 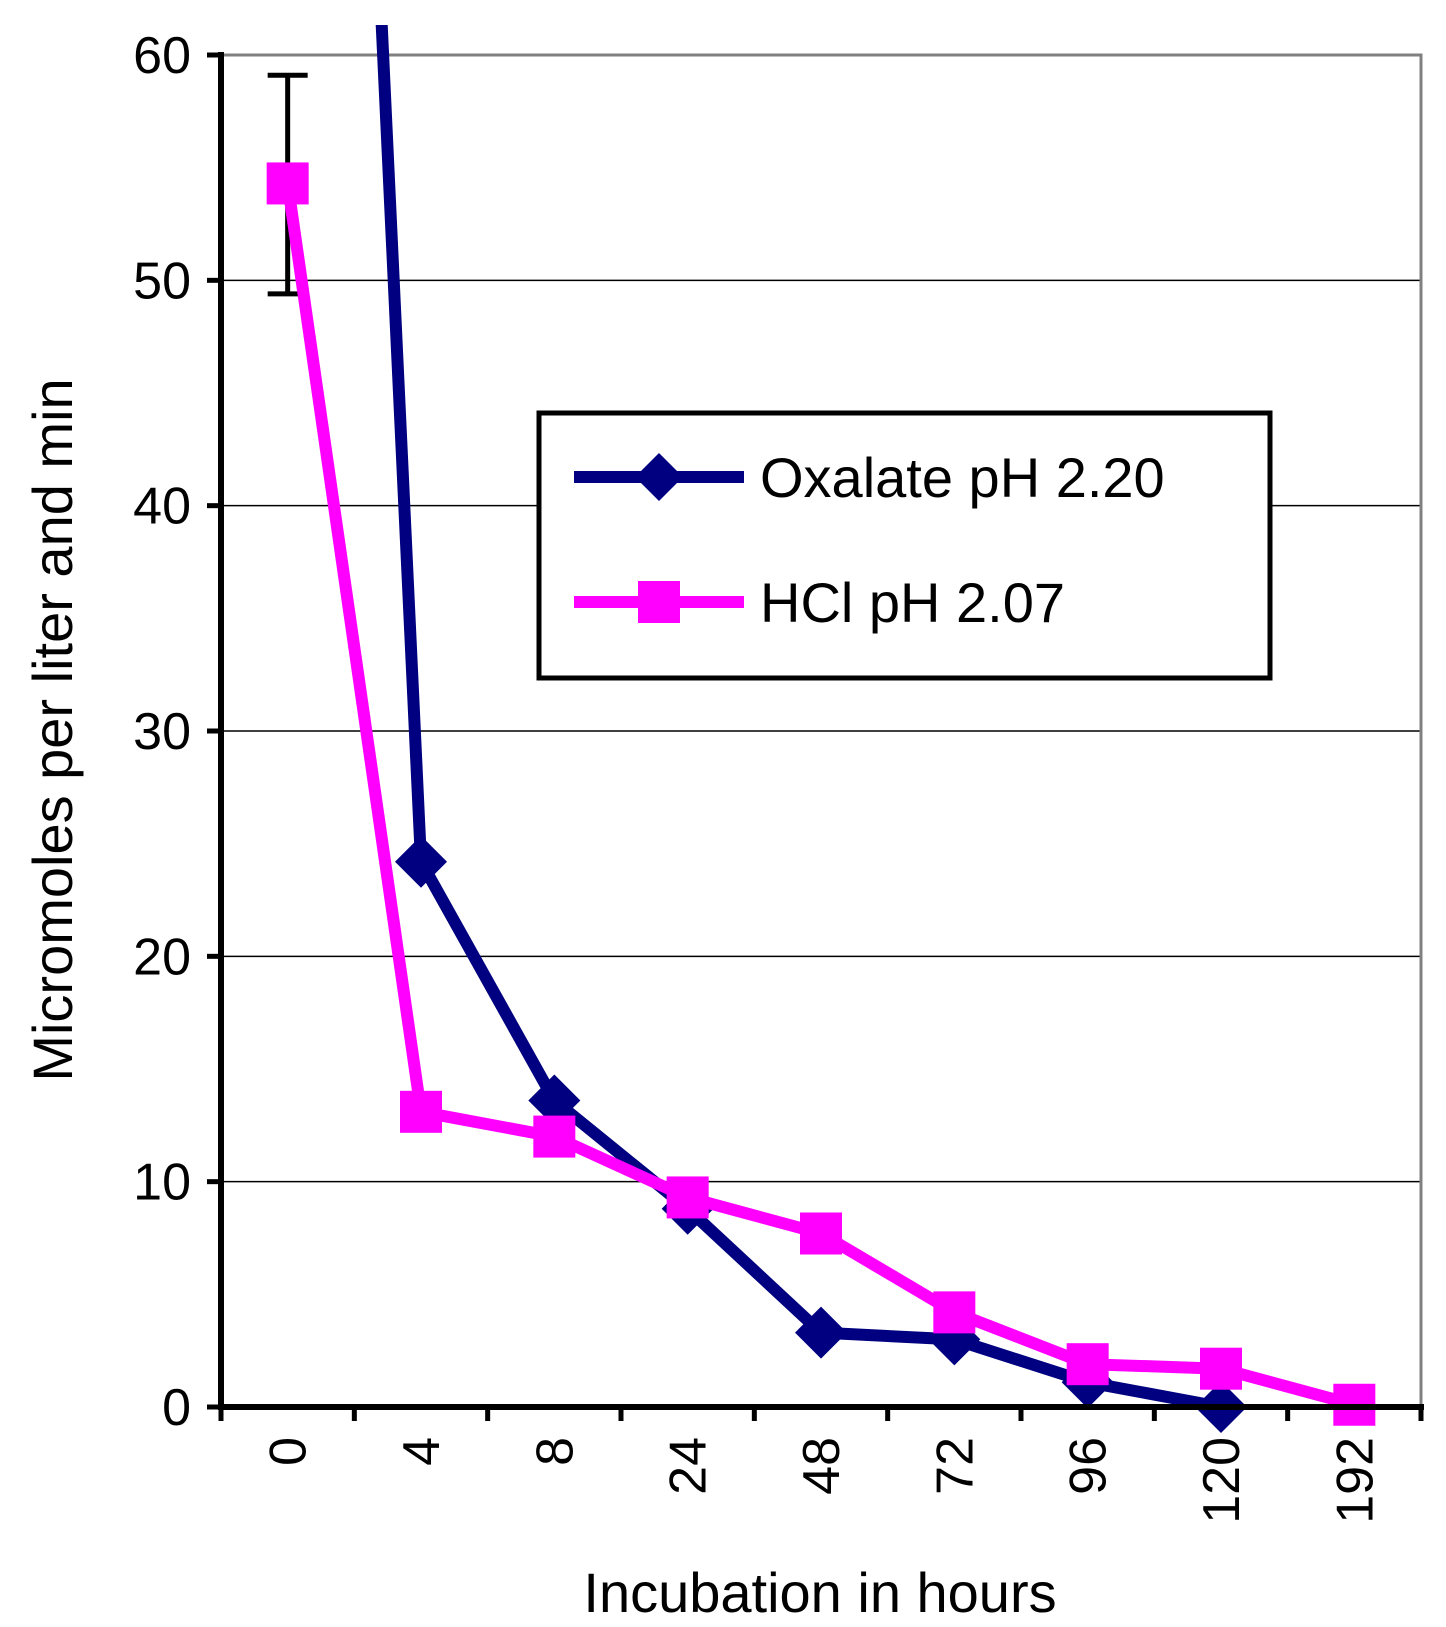 I want to click on y-tick-label-10: 10, so click(x=162, y=1183).